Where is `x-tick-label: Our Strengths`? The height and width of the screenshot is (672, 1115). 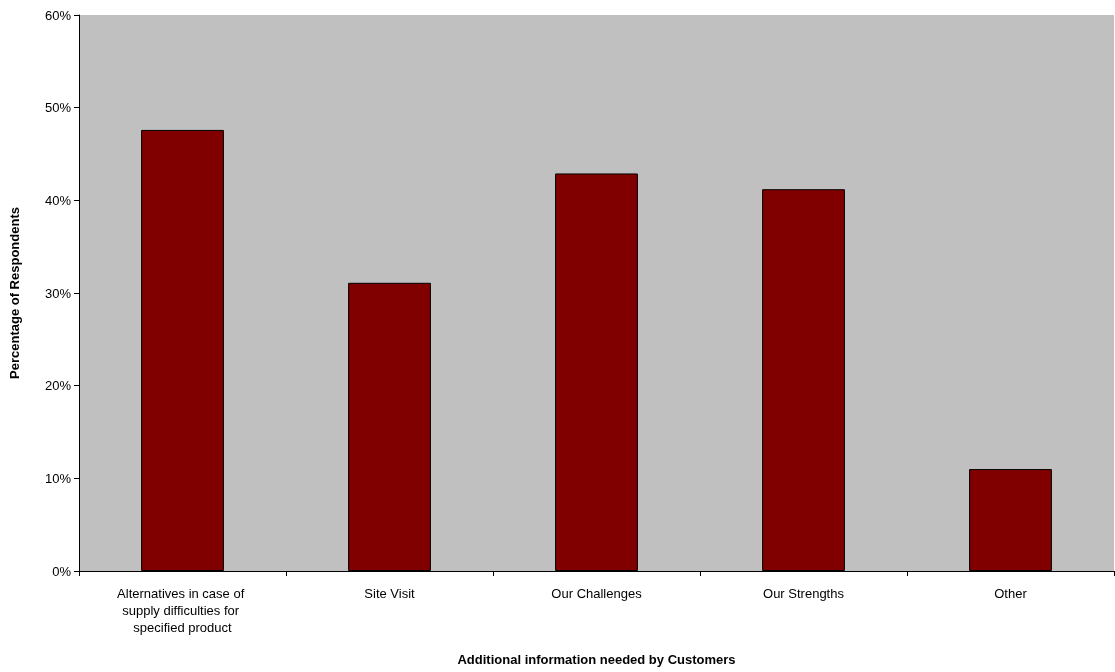
x-tick-label: Our Strengths is located at coordinates (804, 593).